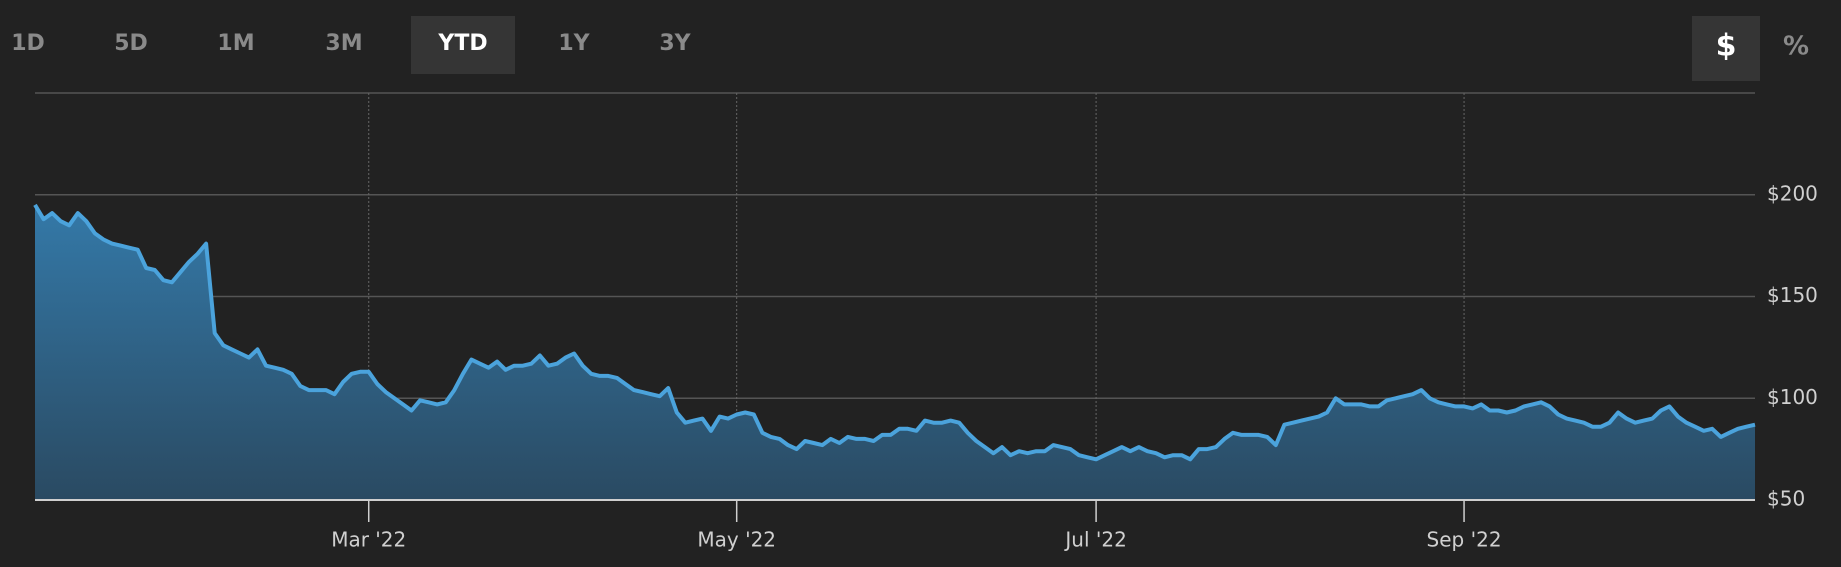 This screenshot has height=567, width=1841. Describe the element at coordinates (736, 540) in the screenshot. I see `x-tick-label: May '22` at that location.